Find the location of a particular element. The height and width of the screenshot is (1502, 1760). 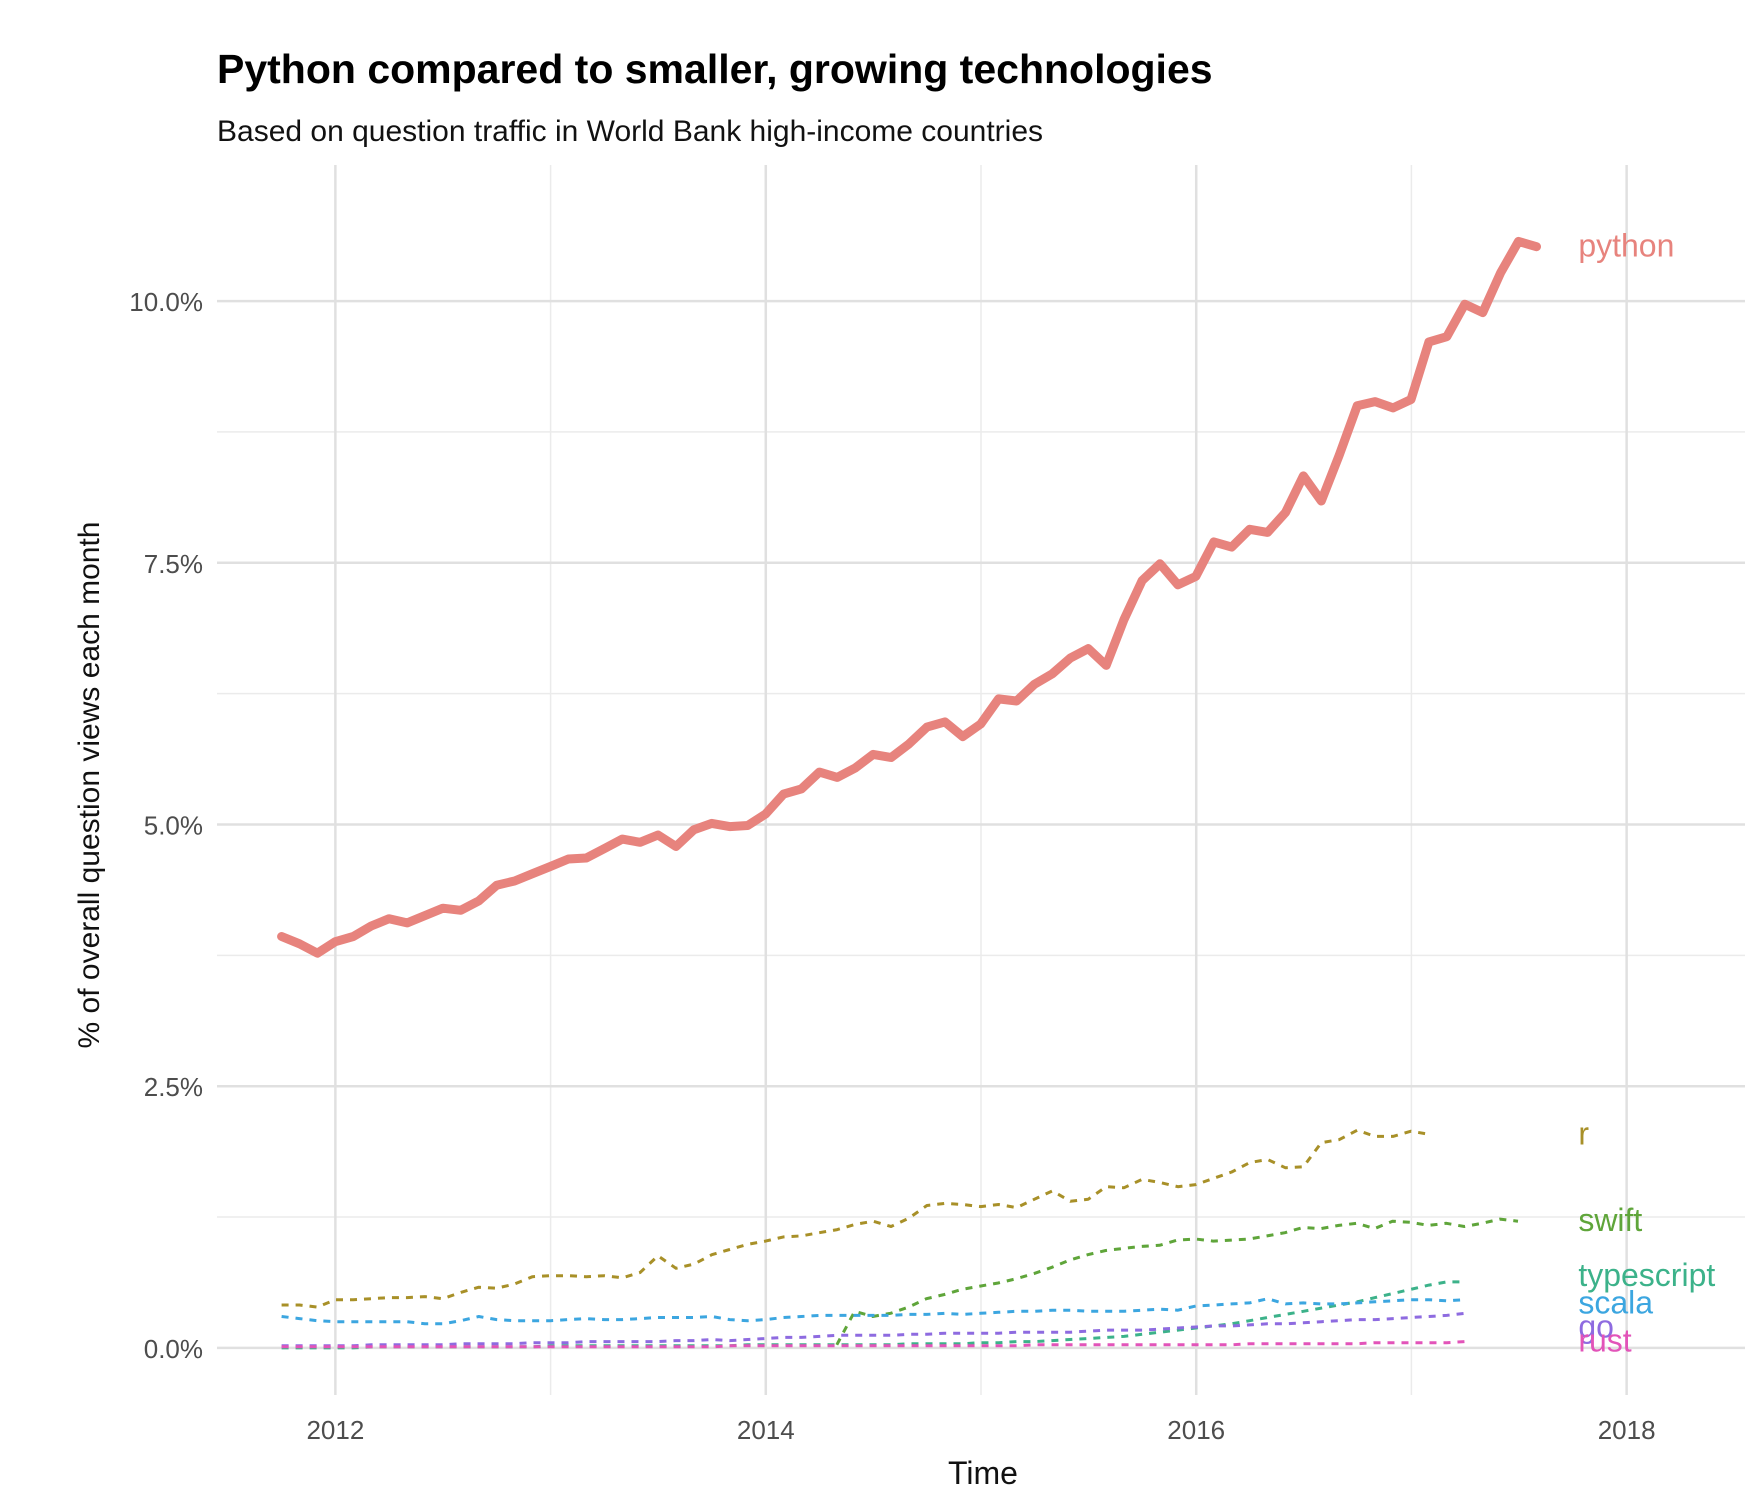

y-tick-label: 0.0% is located at coordinates (173, 1349).